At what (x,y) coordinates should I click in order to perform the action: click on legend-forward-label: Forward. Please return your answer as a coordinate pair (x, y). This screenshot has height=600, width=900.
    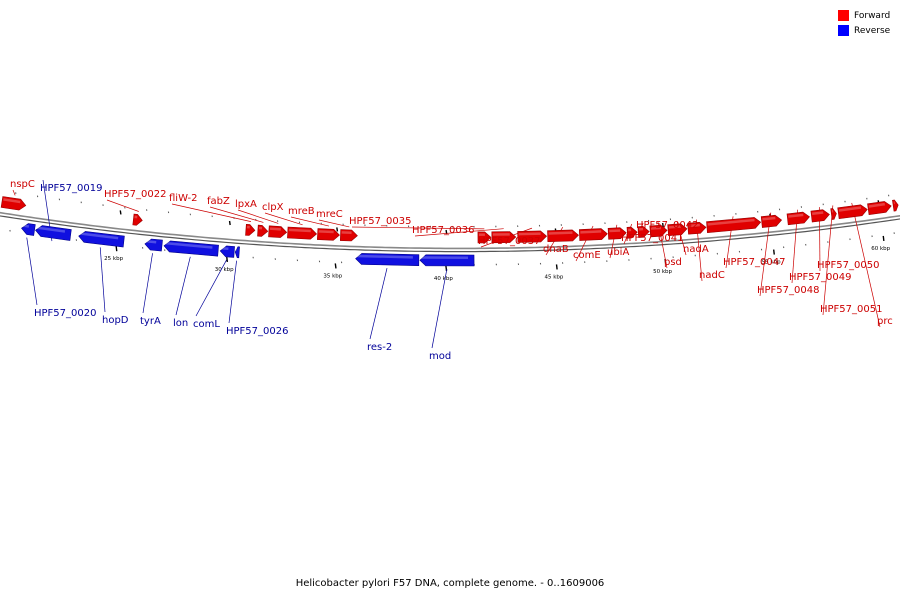
    Looking at the image, I should click on (872, 15).